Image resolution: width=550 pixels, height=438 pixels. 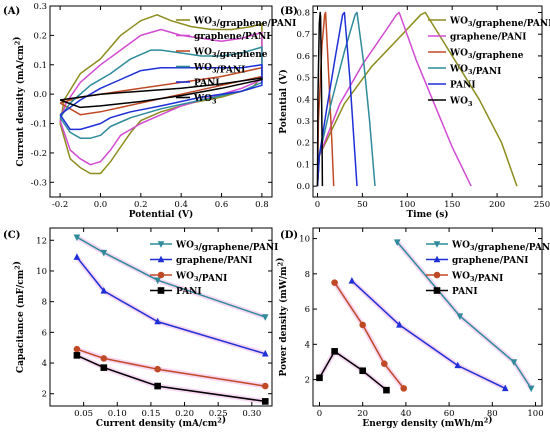 I want to click on x-tick-label: 50, so click(x=362, y=205).